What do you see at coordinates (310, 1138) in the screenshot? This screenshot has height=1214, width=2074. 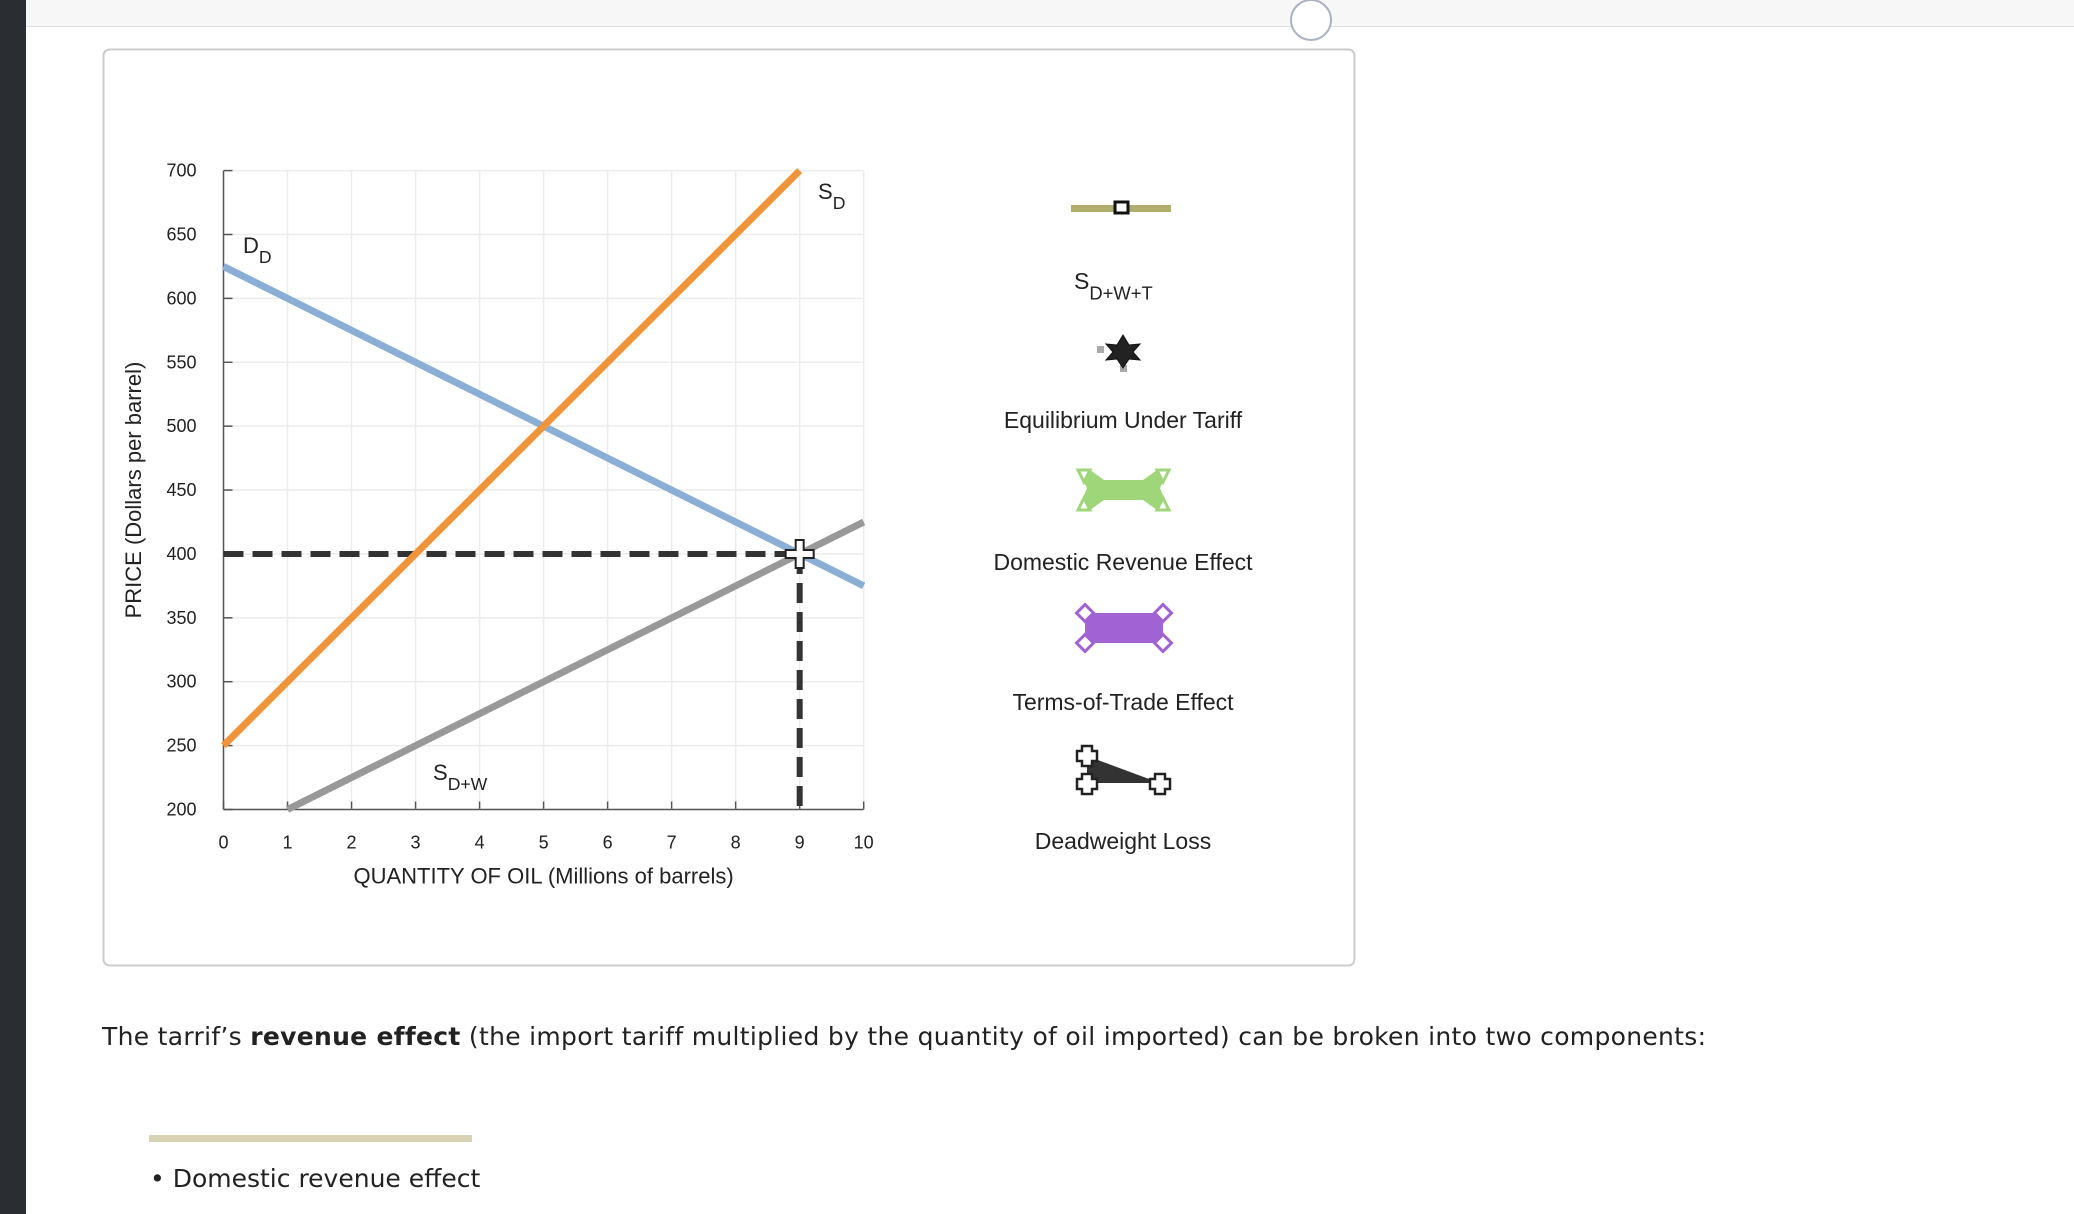 I see `answer-blank` at bounding box center [310, 1138].